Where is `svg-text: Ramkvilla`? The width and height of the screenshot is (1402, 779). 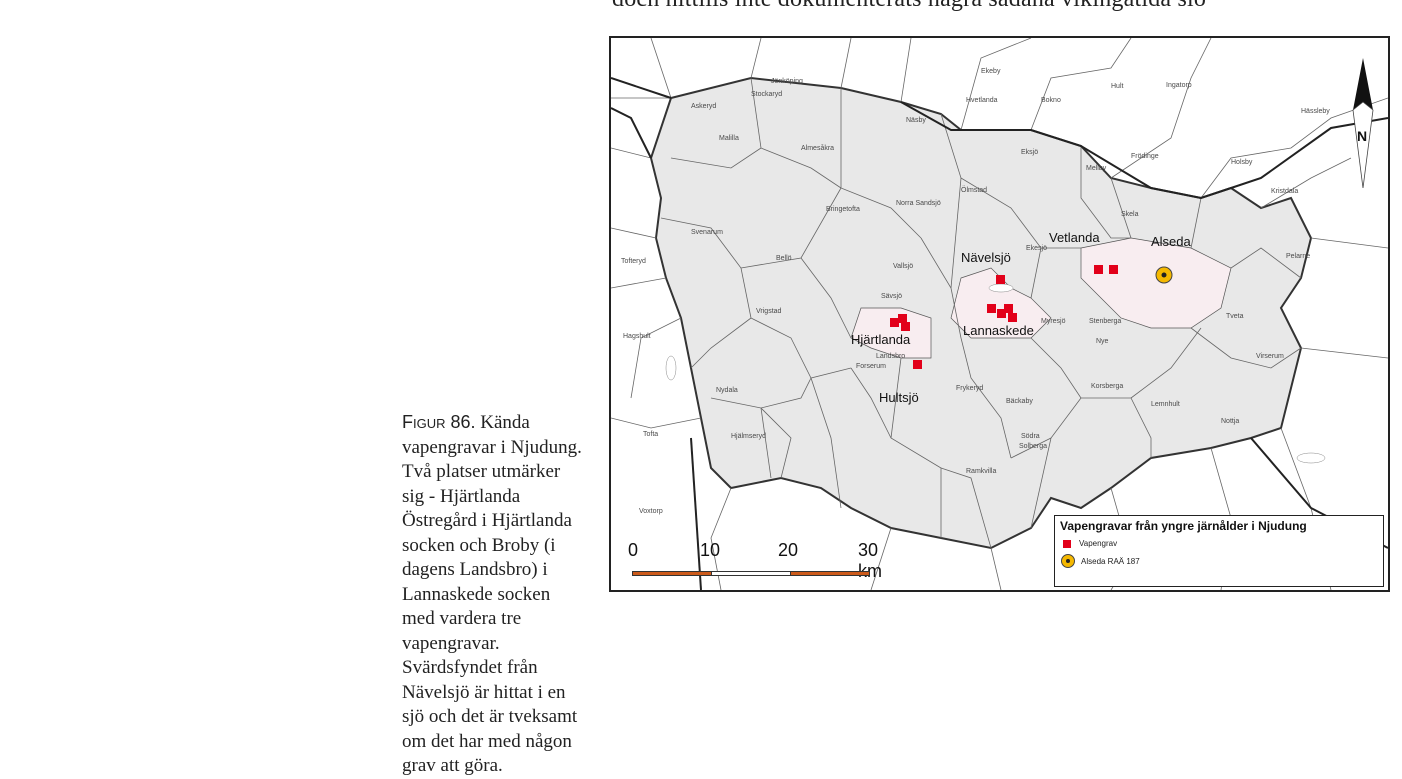
svg-text: Ramkvilla is located at coordinates (981, 471).